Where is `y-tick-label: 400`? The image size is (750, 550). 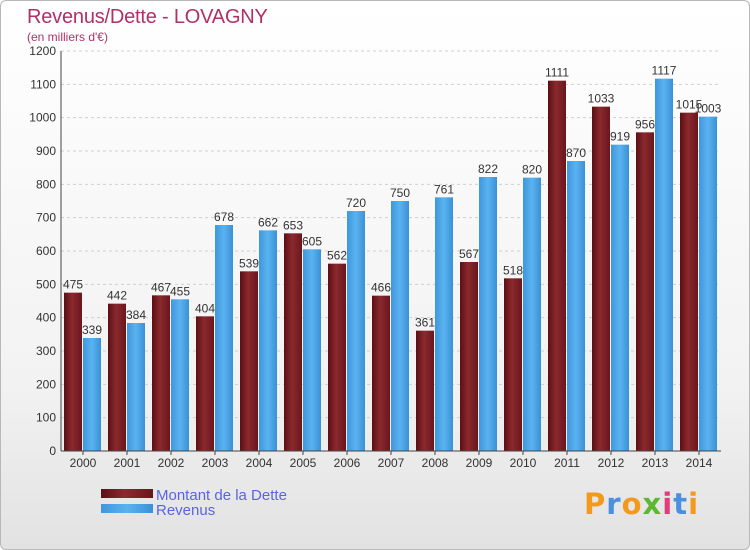
y-tick-label: 400 is located at coordinates (46, 318).